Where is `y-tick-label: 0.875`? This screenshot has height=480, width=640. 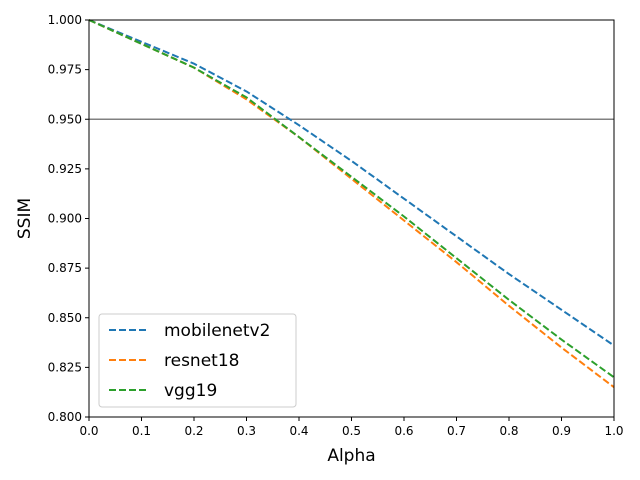 y-tick-label: 0.875 is located at coordinates (65, 268).